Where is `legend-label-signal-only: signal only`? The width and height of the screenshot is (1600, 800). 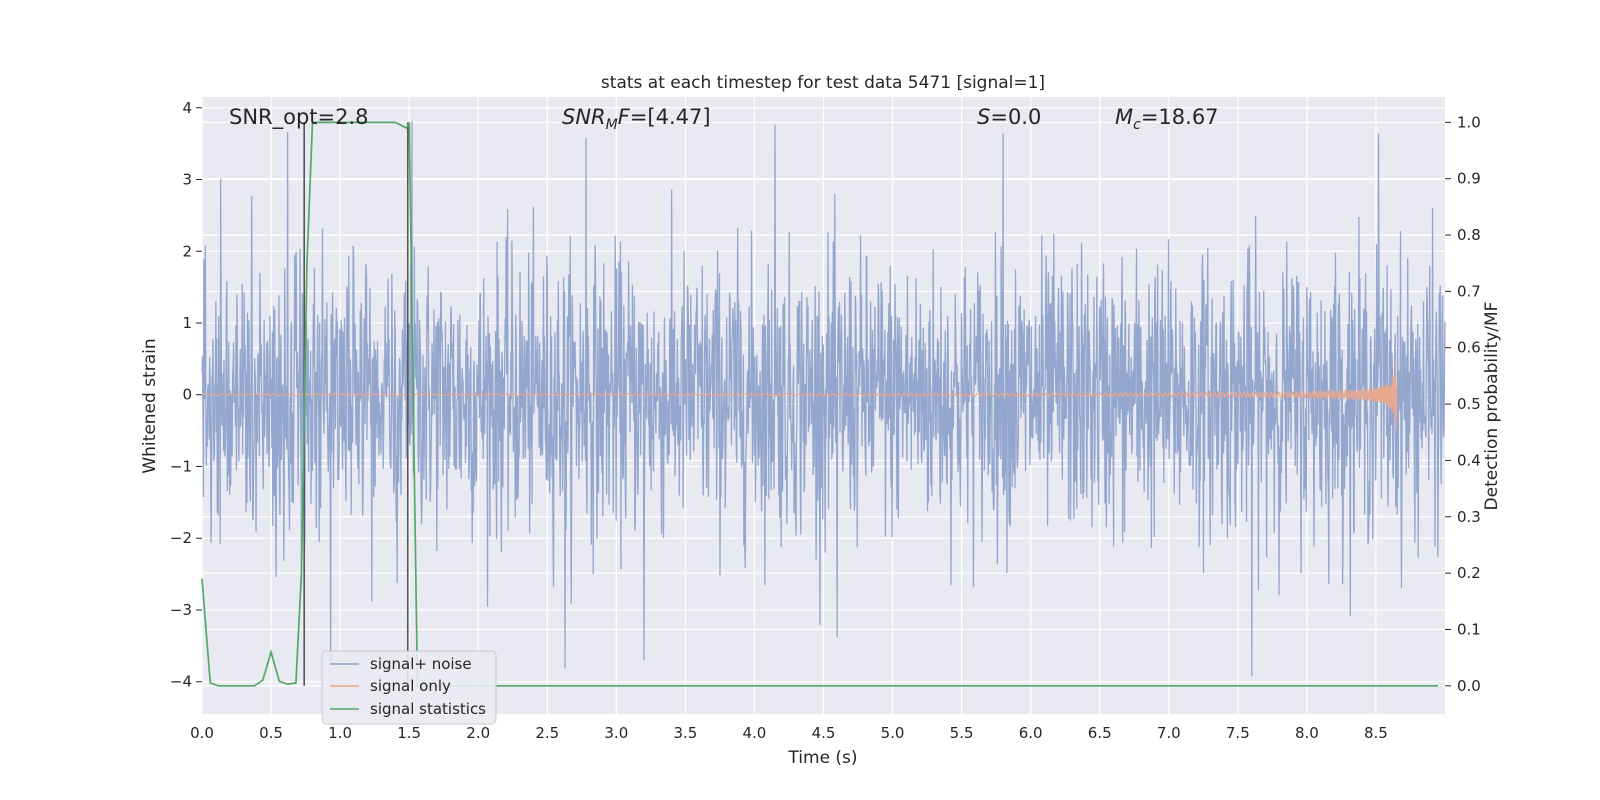 legend-label-signal-only: signal only is located at coordinates (410, 686).